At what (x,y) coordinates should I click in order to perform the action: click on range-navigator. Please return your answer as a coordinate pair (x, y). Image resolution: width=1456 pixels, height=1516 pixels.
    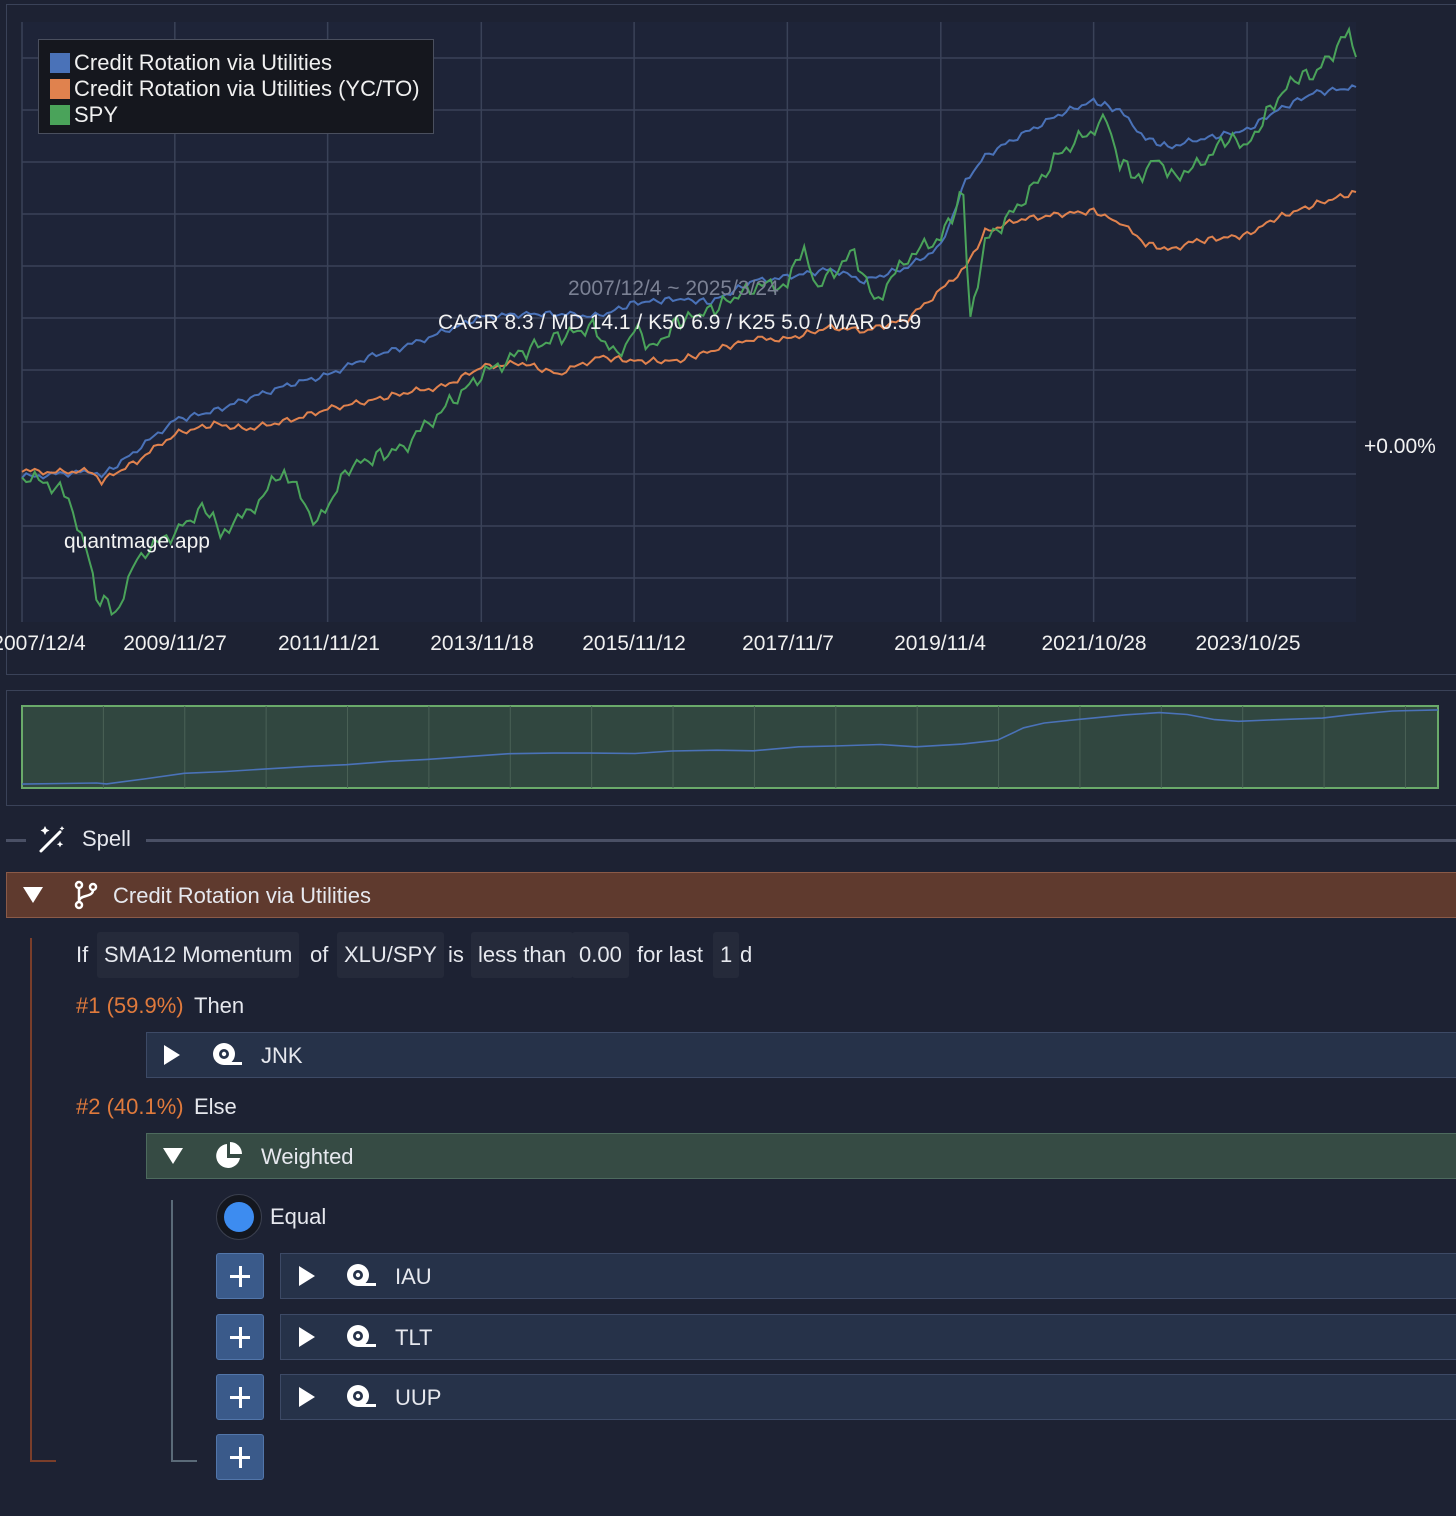
    Looking at the image, I should click on (731, 748).